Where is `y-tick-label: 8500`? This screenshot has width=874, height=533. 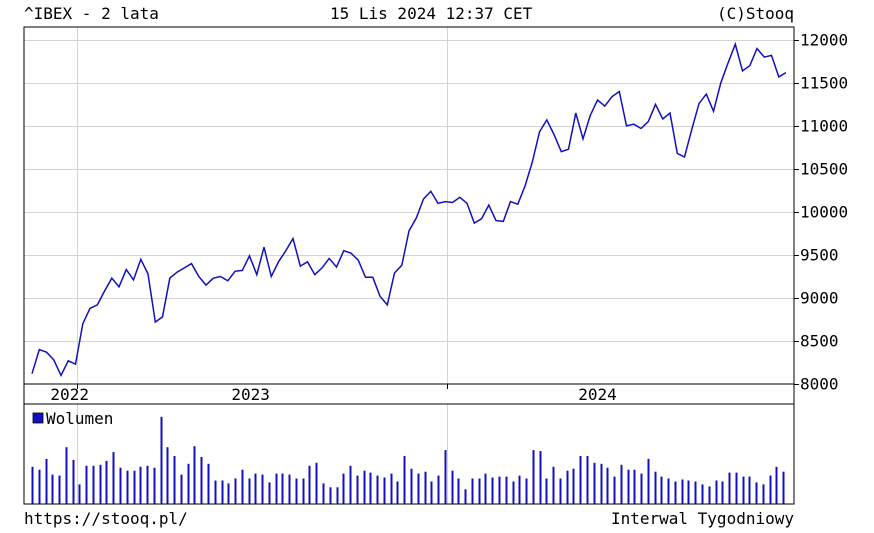
y-tick-label: 8500 is located at coordinates (819, 341).